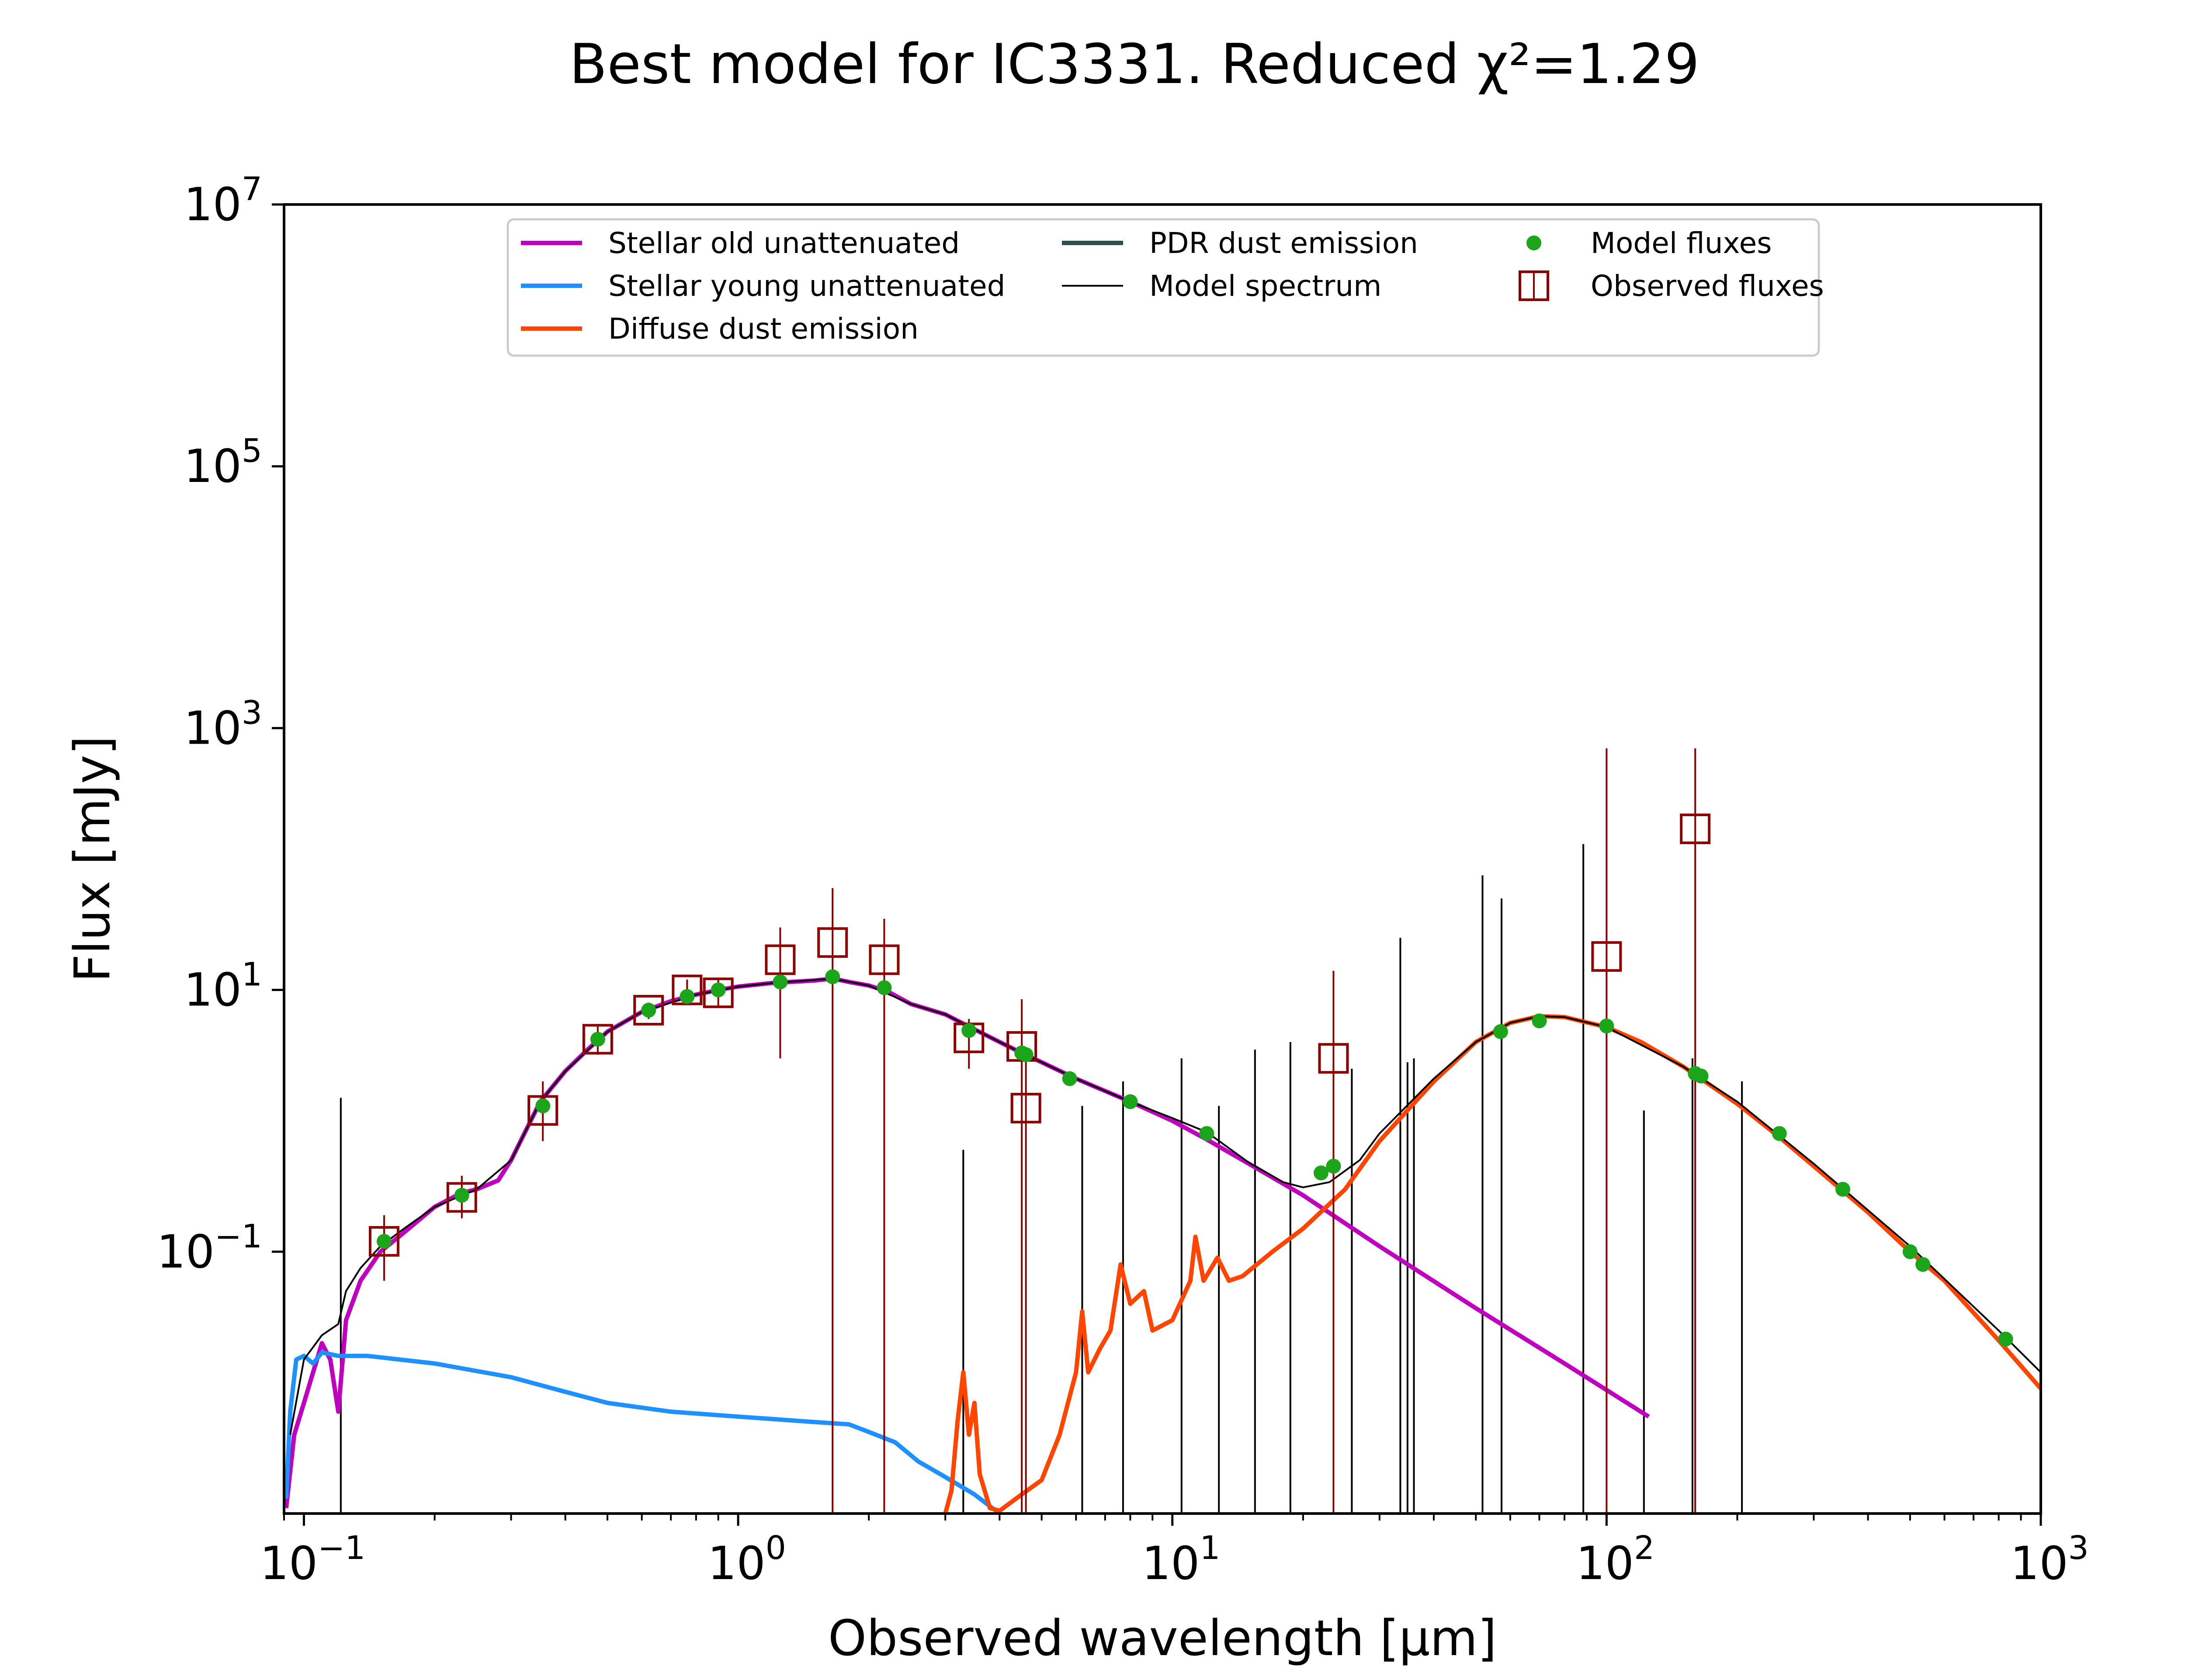 This screenshot has width=2185, height=1680. Describe the element at coordinates (1163, 1639) in the screenshot. I see `x-axis-label: Observed wavelength [μm]` at that location.